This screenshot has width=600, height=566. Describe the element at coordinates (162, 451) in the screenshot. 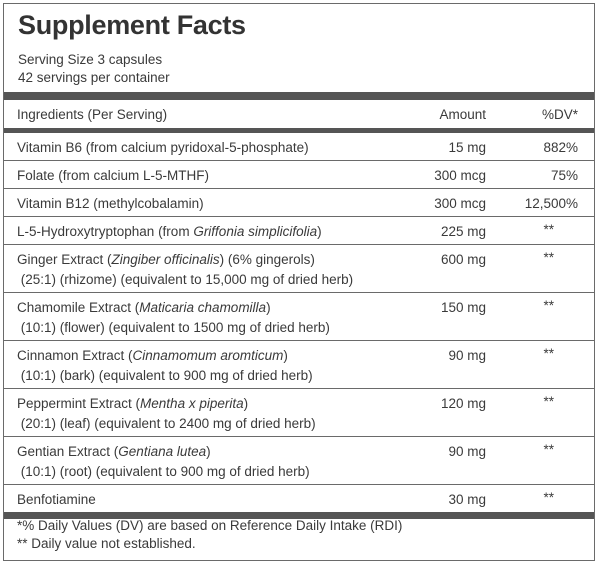

I see `botanical-name: Gentiana lutea` at that location.